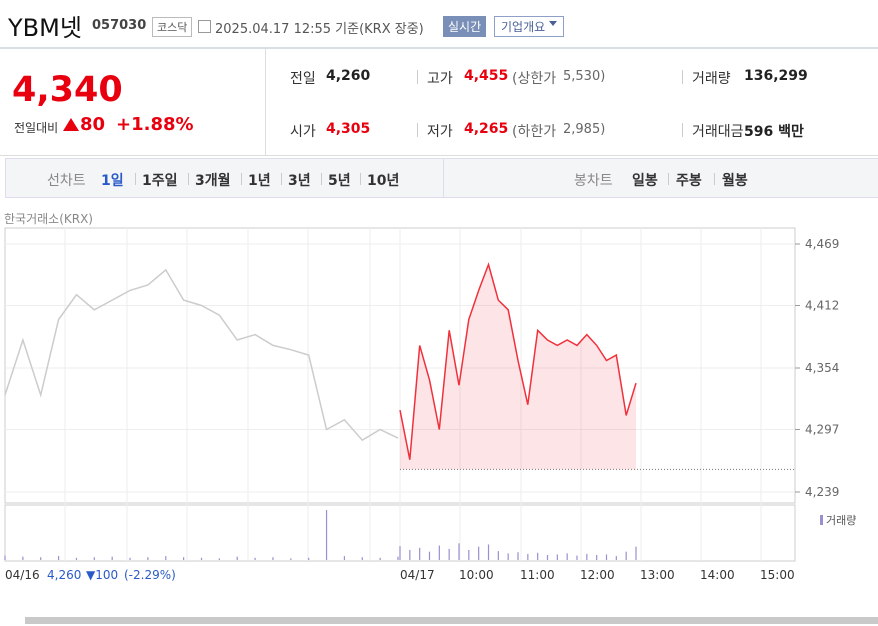 The image size is (878, 626). I want to click on stock-name: YBM넷, so click(45, 28).